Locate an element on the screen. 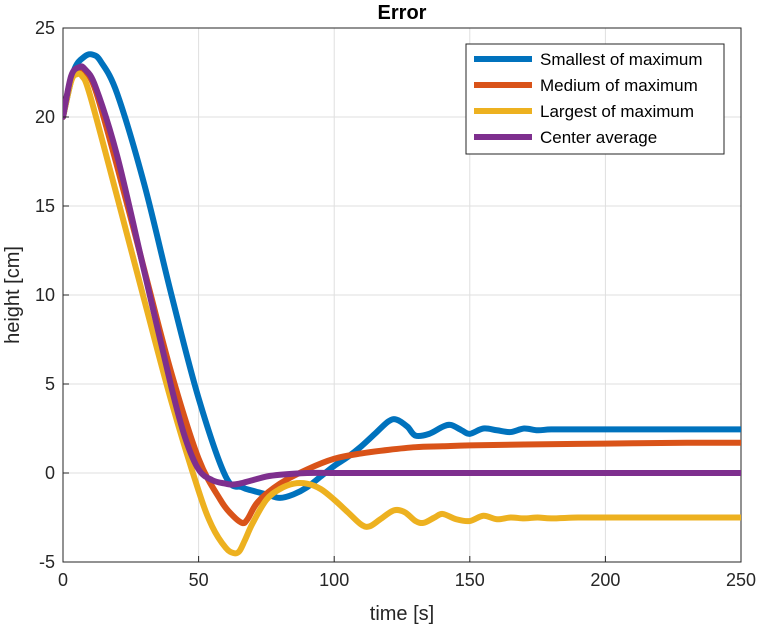  y-tick-label: 15 is located at coordinates (45, 206).